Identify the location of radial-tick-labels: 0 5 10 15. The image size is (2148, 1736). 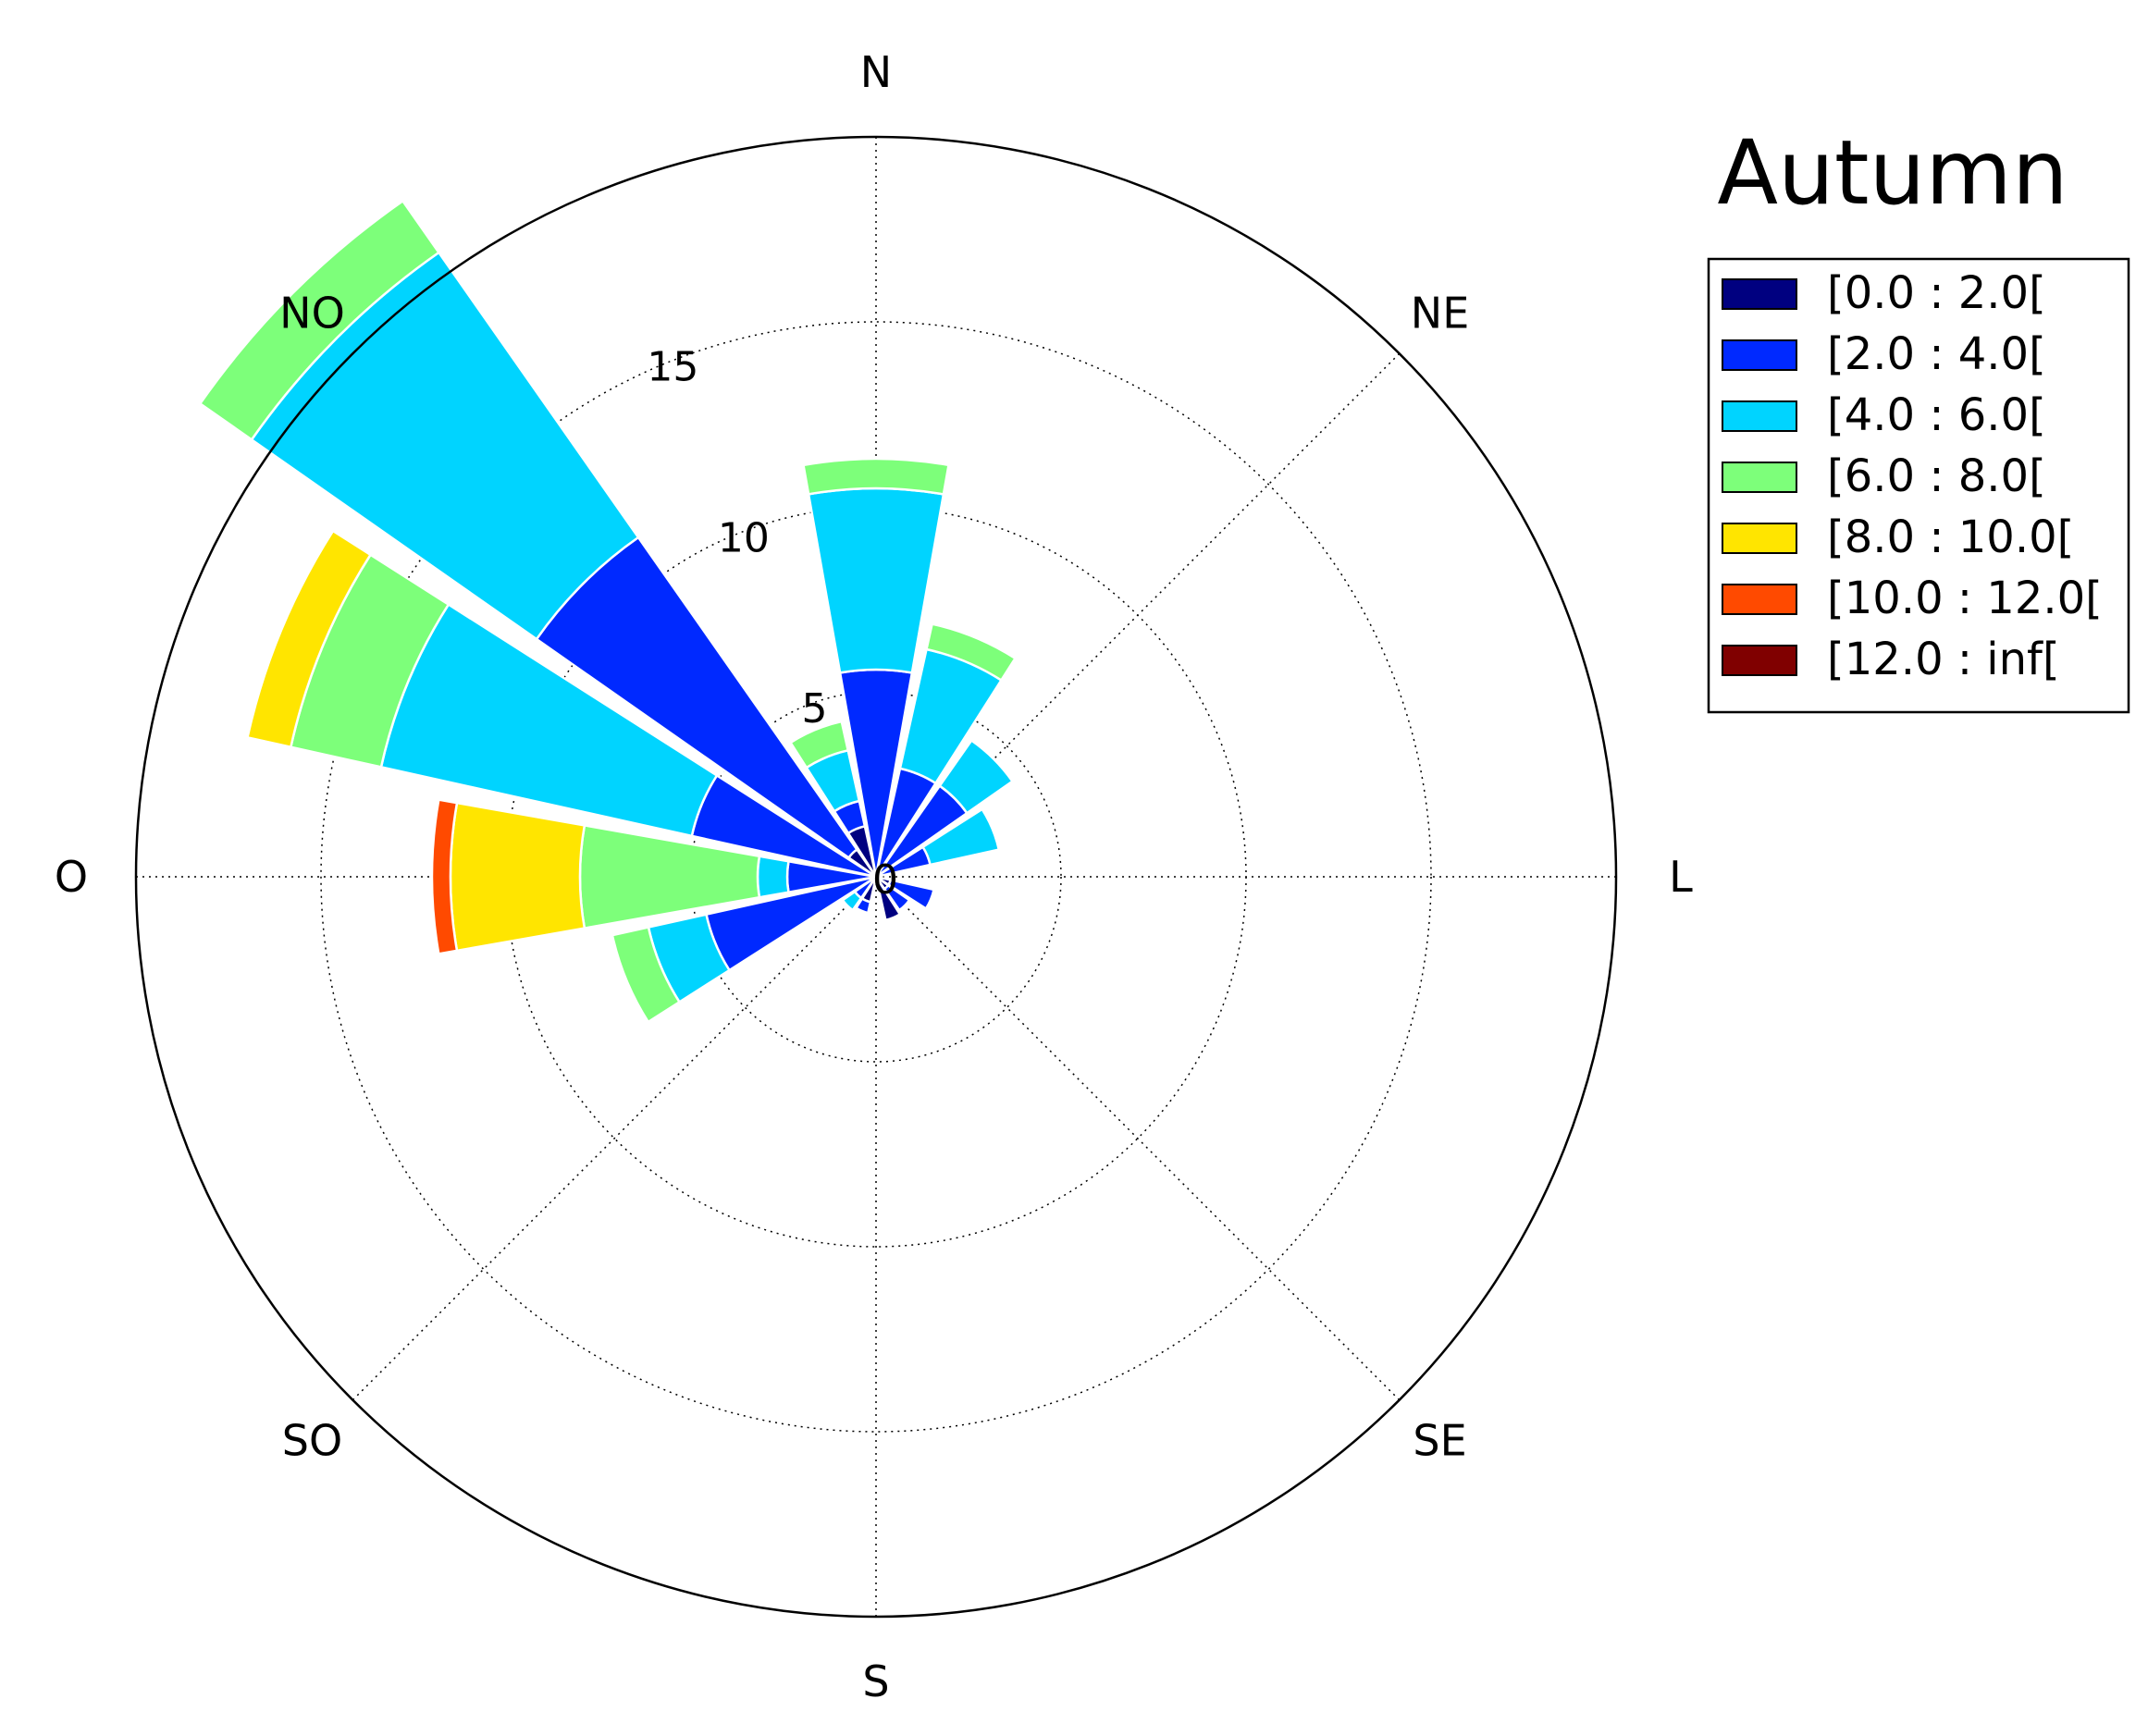
(772, 624).